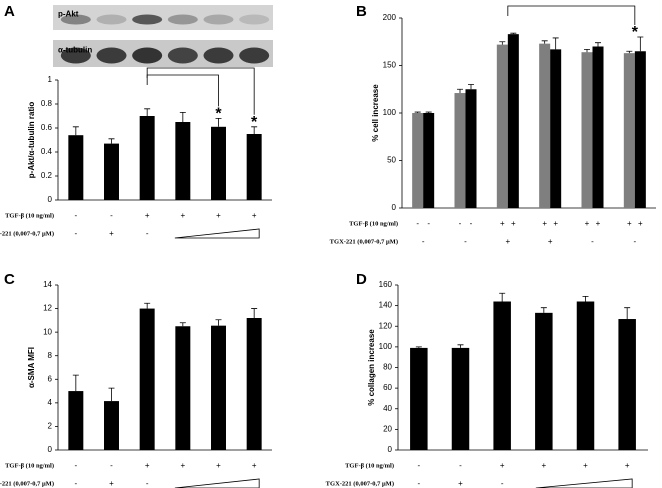 The height and width of the screenshot is (488, 662). What do you see at coordinates (50, 426) in the screenshot?
I see `y-tick-label: 2` at bounding box center [50, 426].